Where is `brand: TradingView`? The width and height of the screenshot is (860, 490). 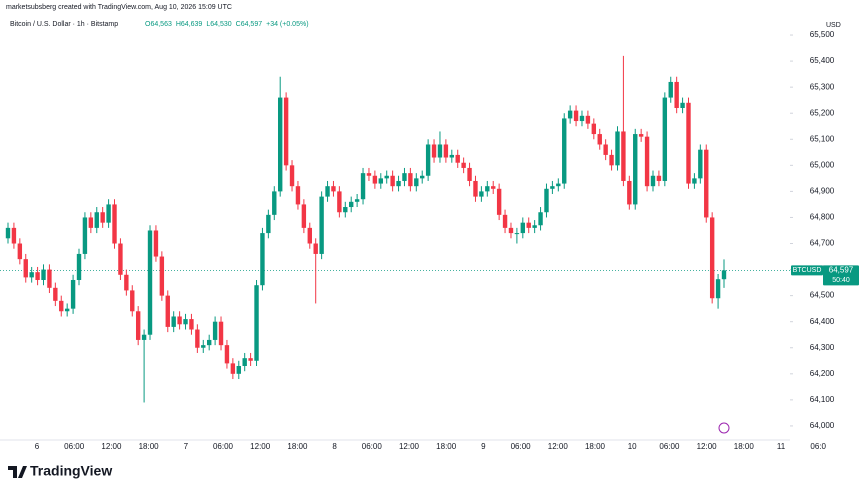 brand: TradingView is located at coordinates (71, 471).